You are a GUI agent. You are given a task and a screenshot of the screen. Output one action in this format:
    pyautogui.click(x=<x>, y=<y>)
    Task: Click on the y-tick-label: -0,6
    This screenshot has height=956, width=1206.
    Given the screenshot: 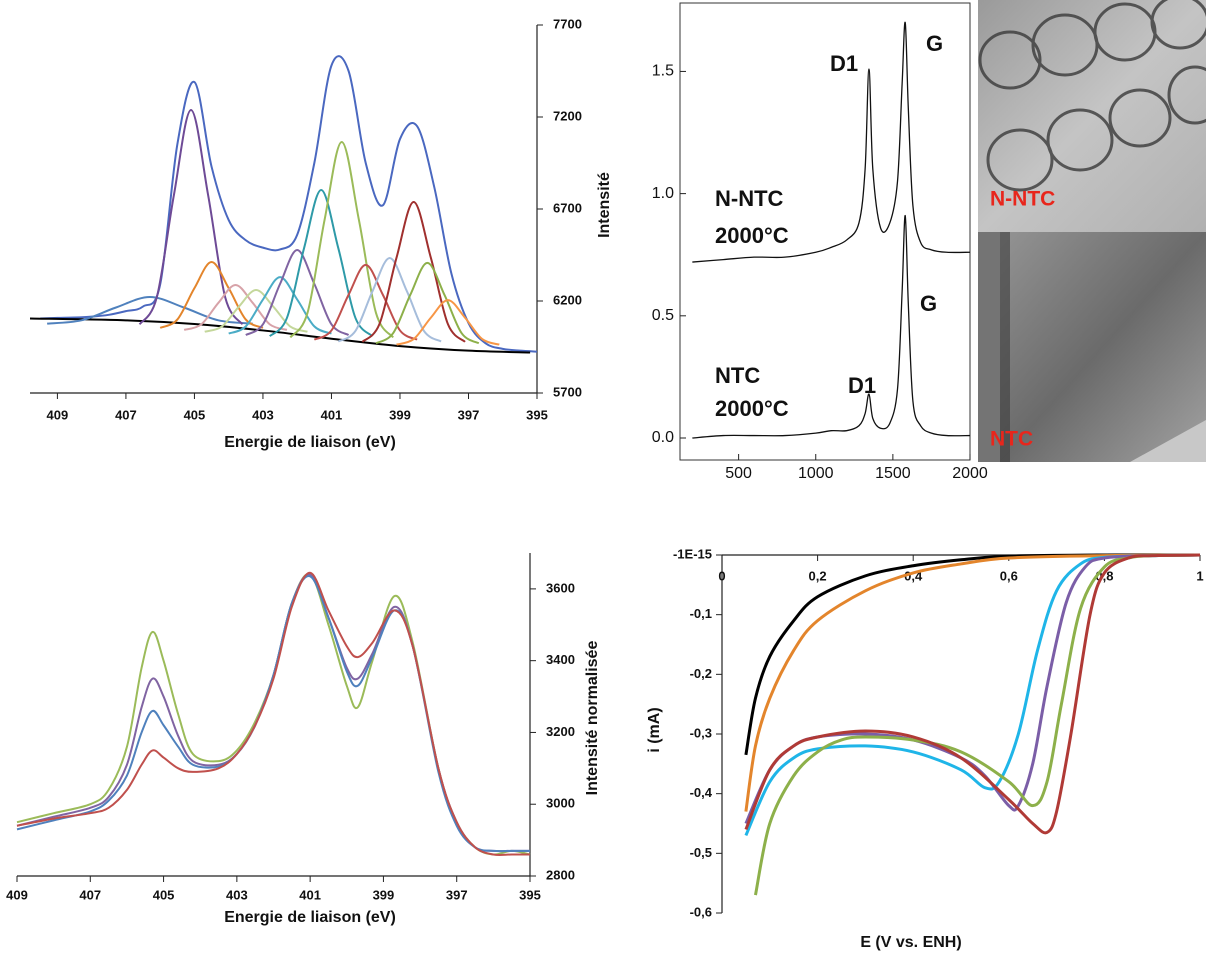 What is the action you would take?
    pyautogui.click(x=701, y=911)
    